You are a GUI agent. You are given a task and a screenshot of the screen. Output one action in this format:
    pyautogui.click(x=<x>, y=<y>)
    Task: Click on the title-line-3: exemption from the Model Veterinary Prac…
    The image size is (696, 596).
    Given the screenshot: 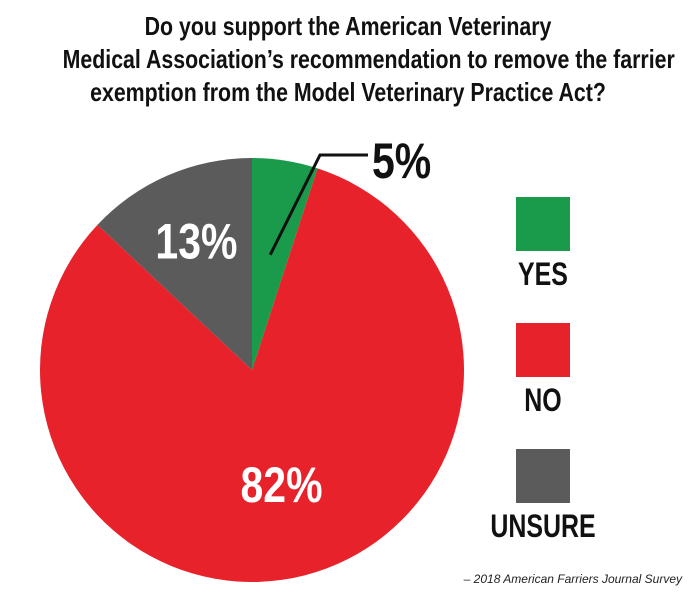 What is the action you would take?
    pyautogui.click(x=348, y=92)
    